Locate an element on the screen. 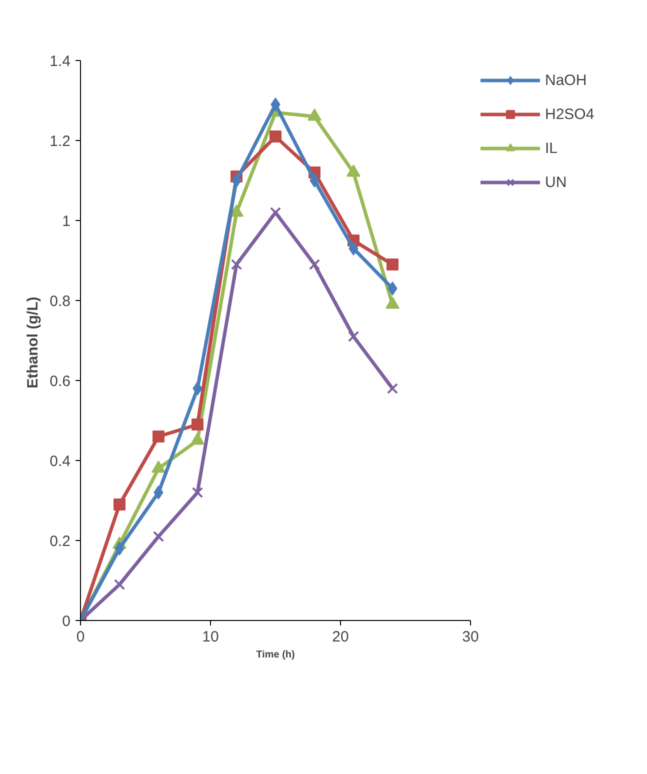 This screenshot has height=774, width=647. x-tick-label: 30 is located at coordinates (470, 637).